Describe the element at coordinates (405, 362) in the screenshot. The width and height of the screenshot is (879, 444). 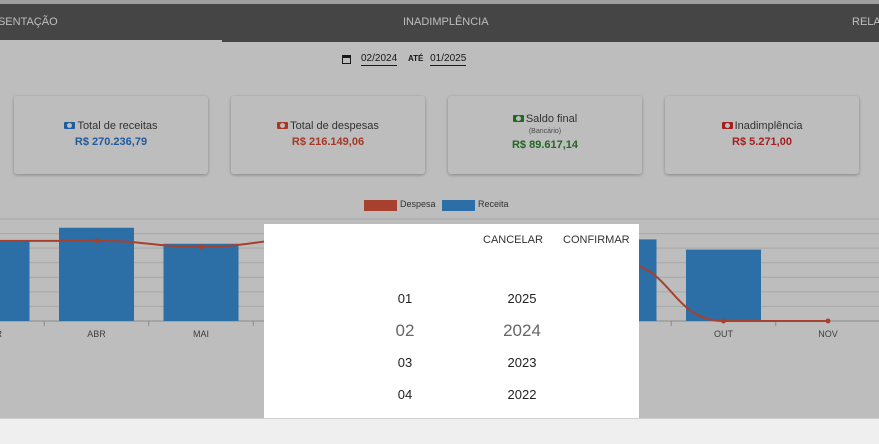
I see `month-option: 03` at that location.